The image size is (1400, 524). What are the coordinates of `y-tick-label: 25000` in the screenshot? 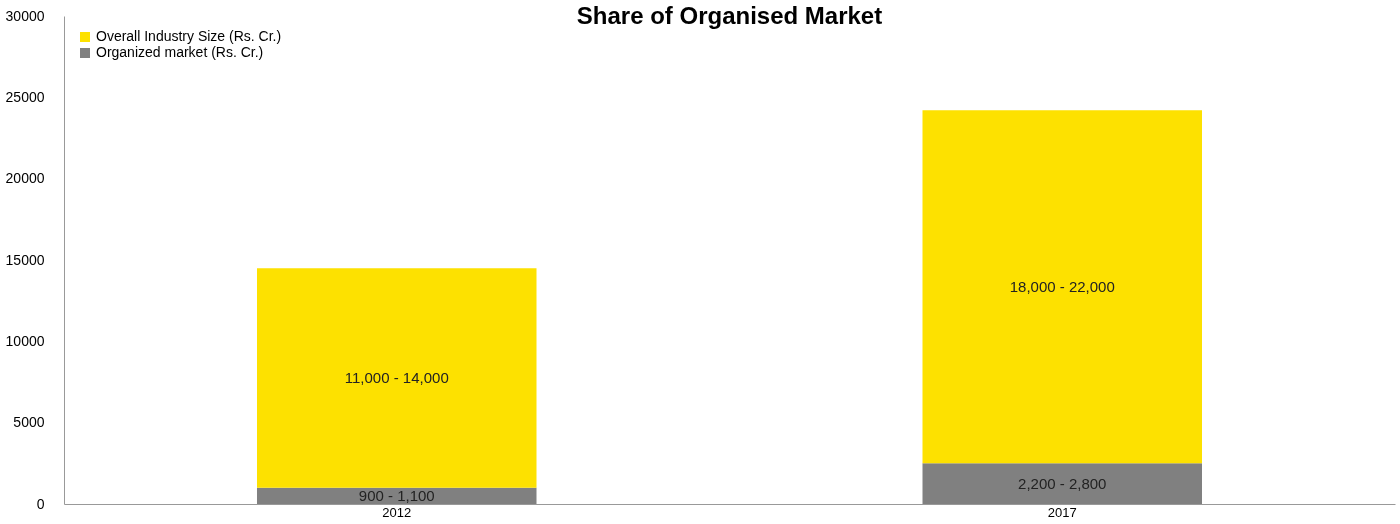 It's located at (25, 96).